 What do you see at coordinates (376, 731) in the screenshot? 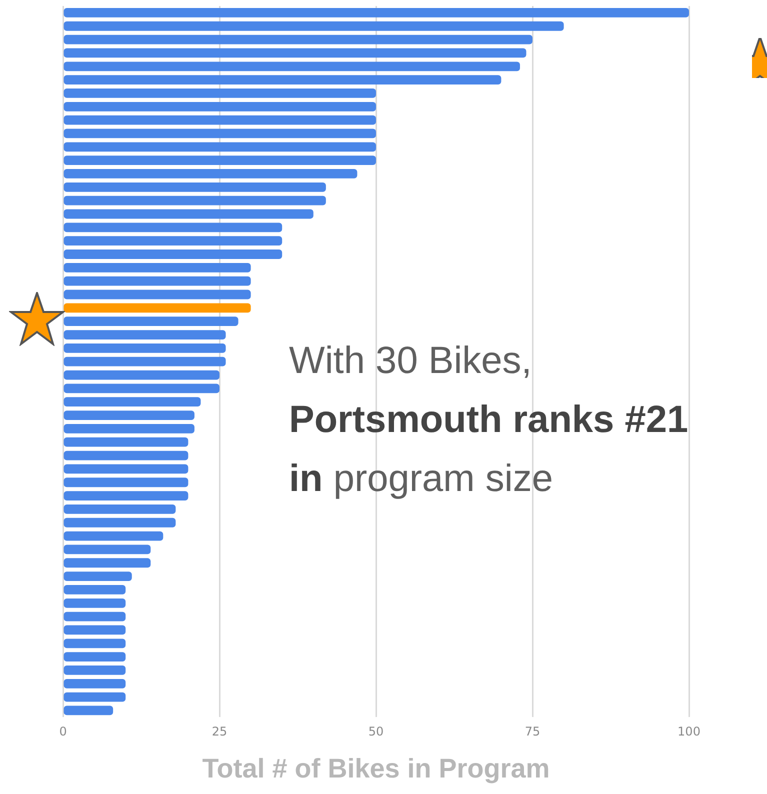
I see `x-tick-label: 50` at bounding box center [376, 731].